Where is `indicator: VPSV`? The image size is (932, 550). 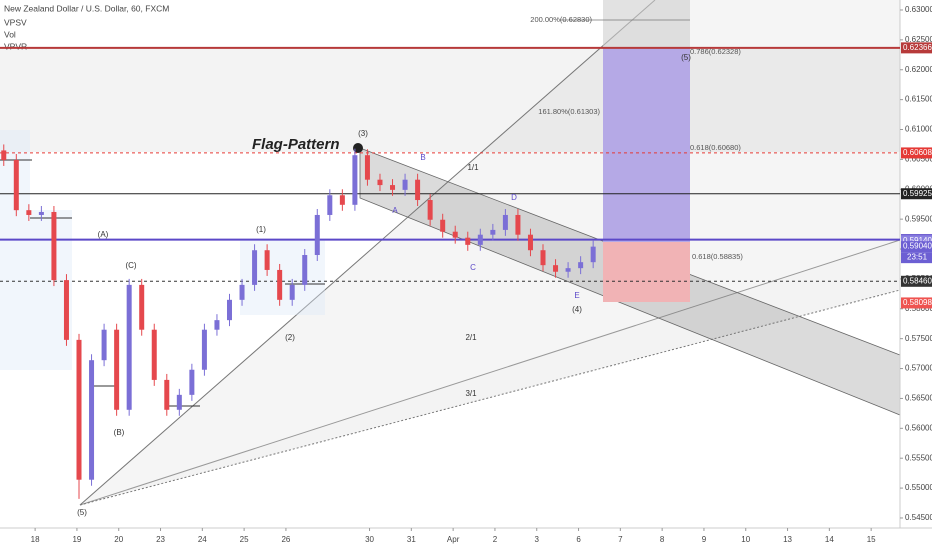
indicator: VPSV is located at coordinates (15, 22).